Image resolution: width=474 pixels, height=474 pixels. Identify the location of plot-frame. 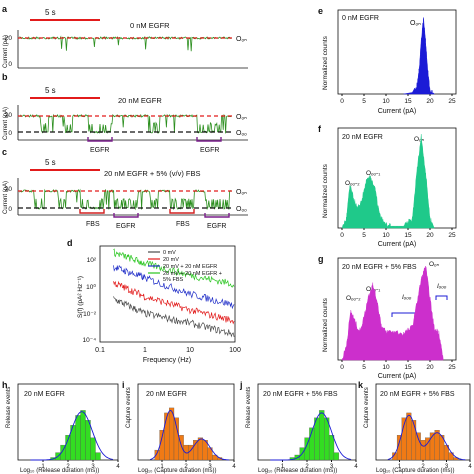
(397, 52).